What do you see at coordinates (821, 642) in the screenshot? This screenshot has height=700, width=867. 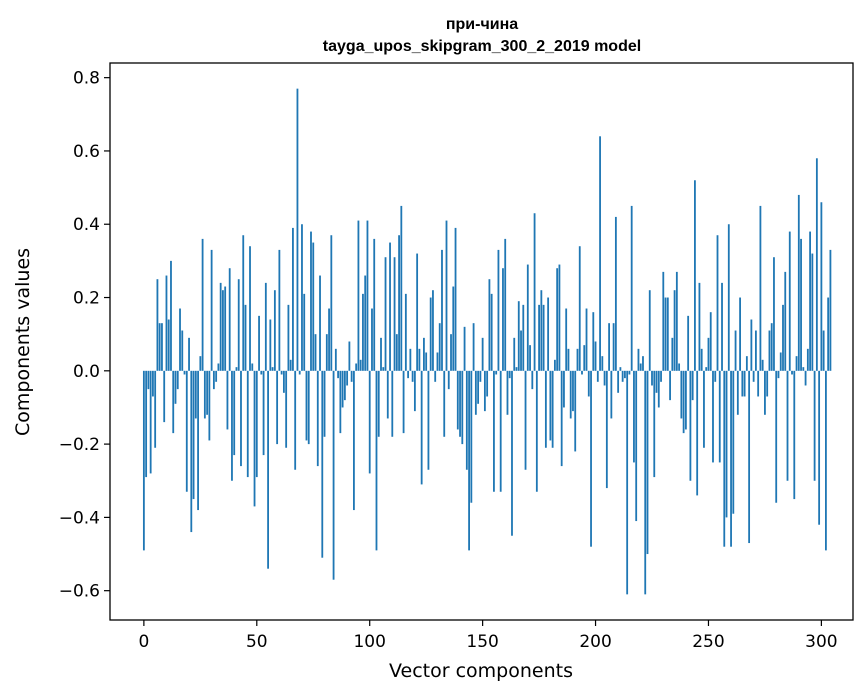 I see `x-tick-label: 300` at bounding box center [821, 642].